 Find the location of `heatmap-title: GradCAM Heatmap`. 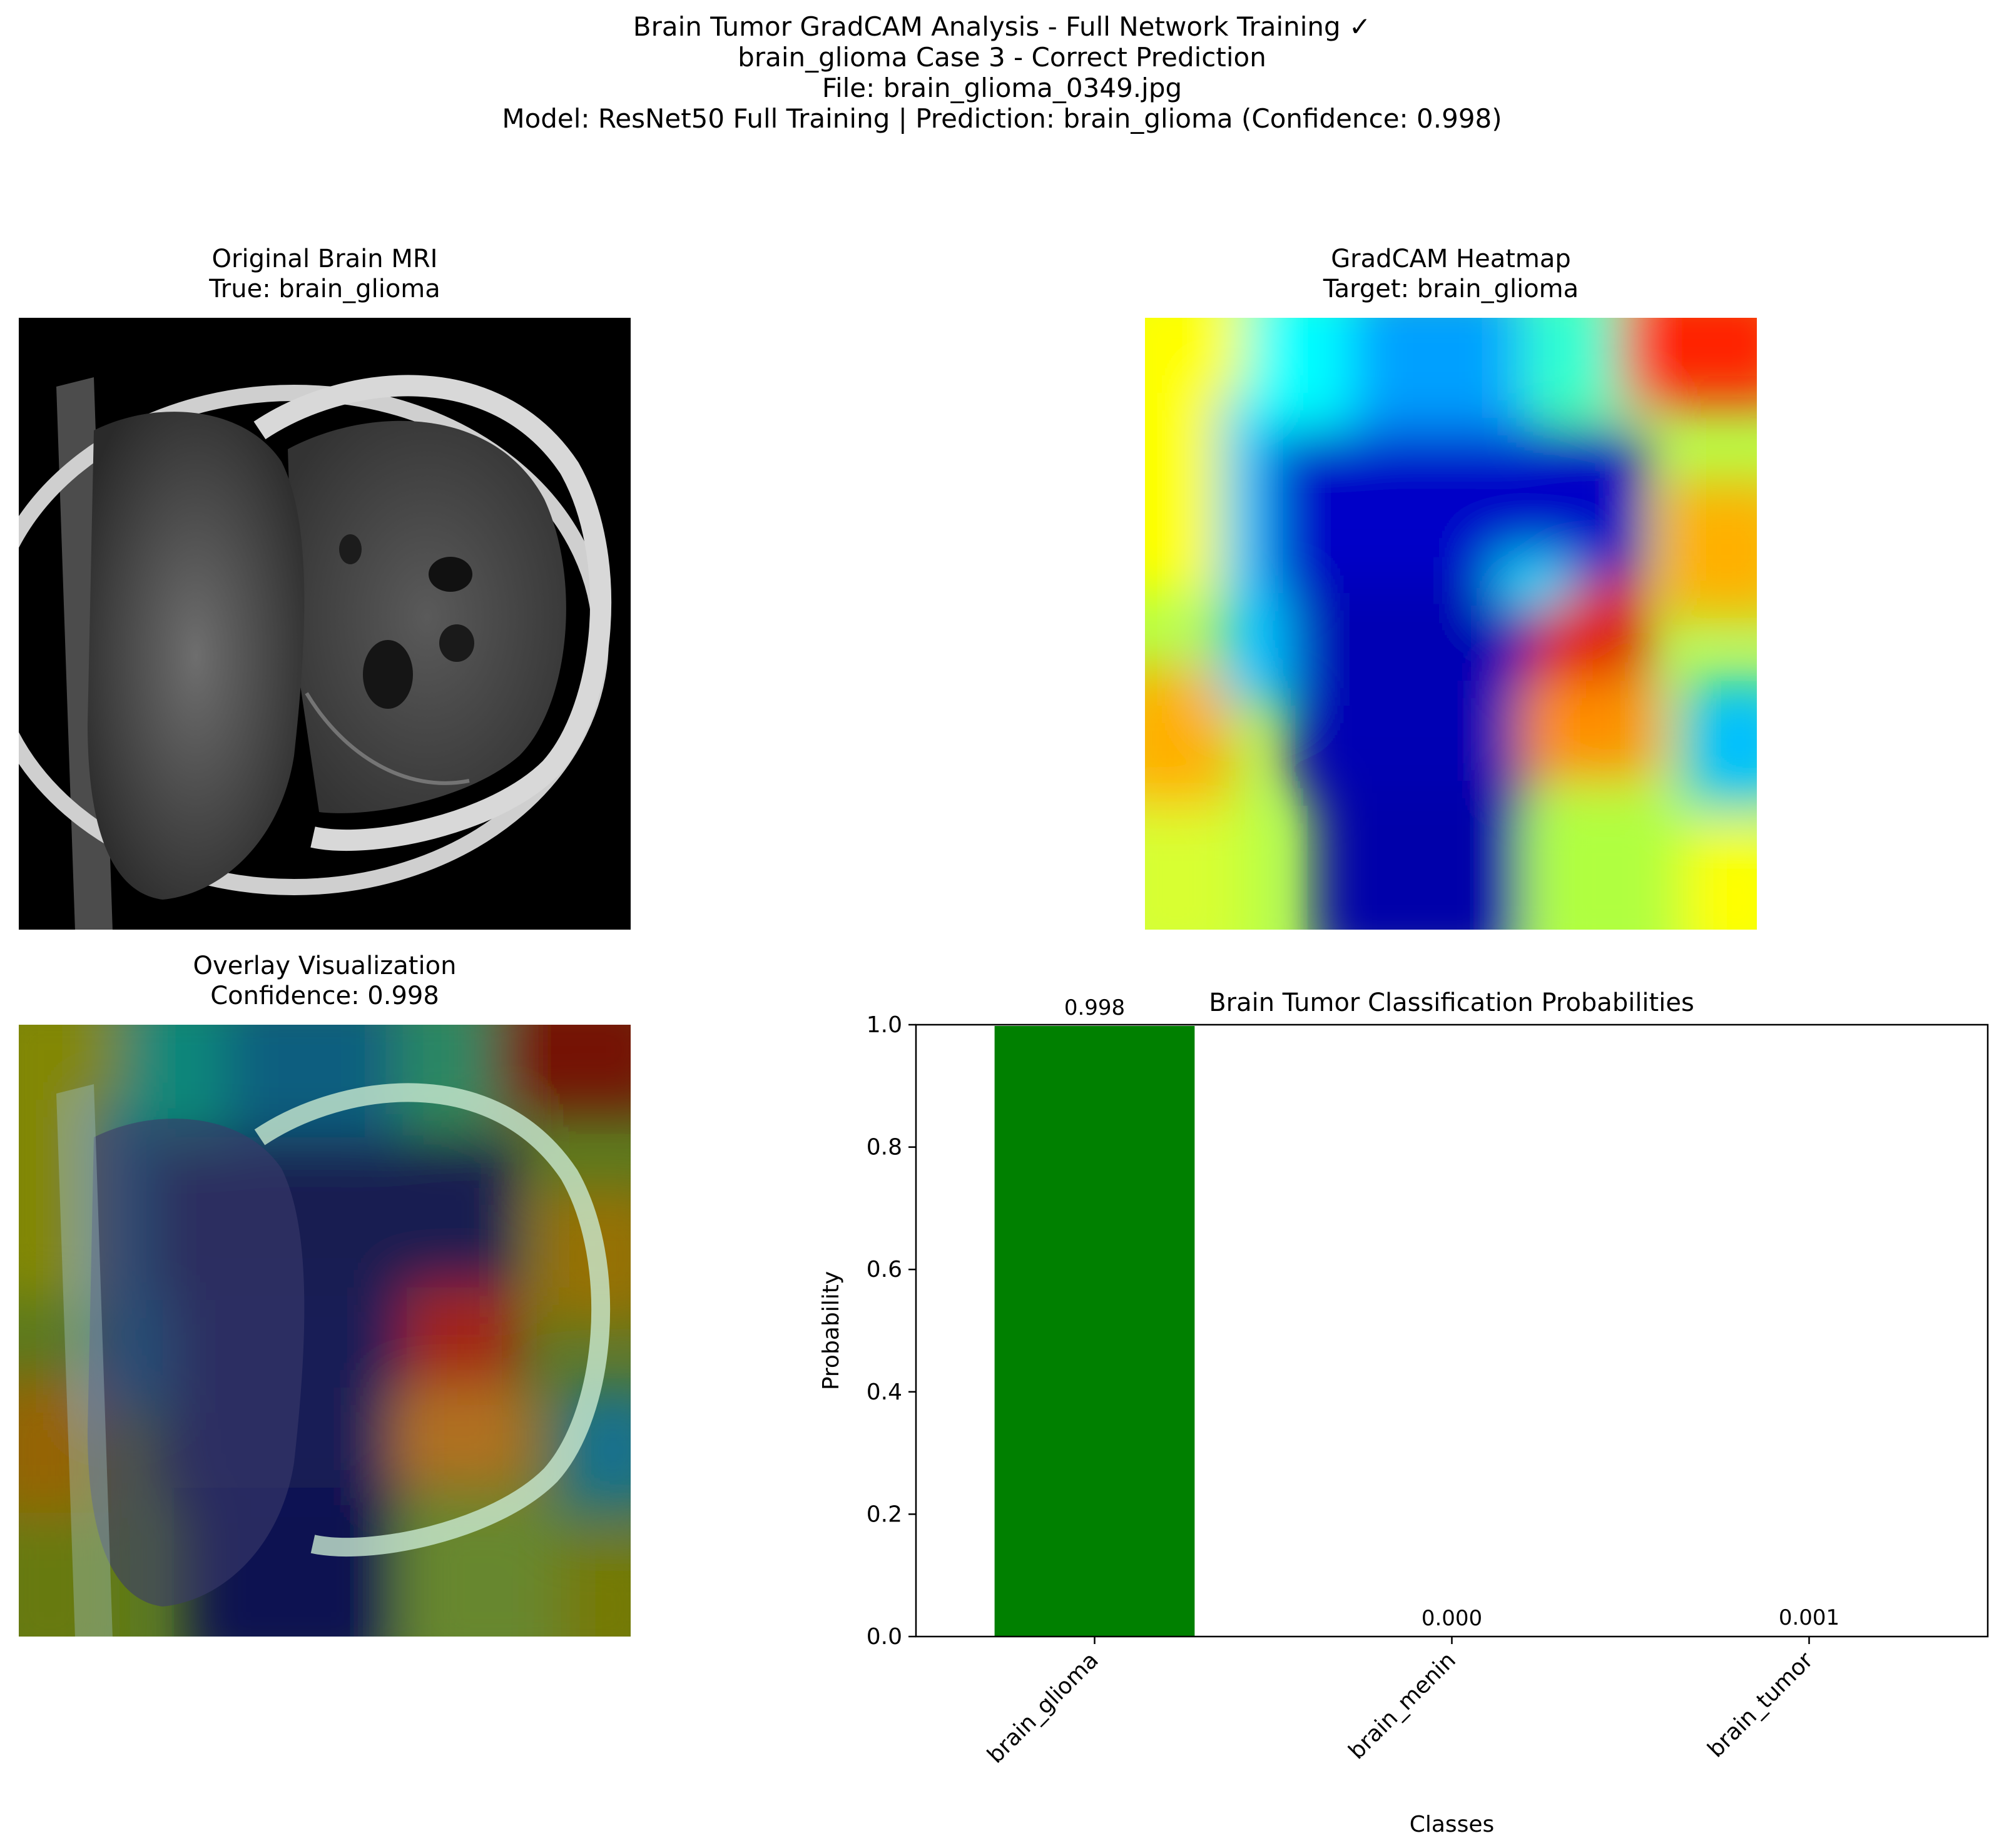

heatmap-title: GradCAM Heatmap is located at coordinates (1451, 259).